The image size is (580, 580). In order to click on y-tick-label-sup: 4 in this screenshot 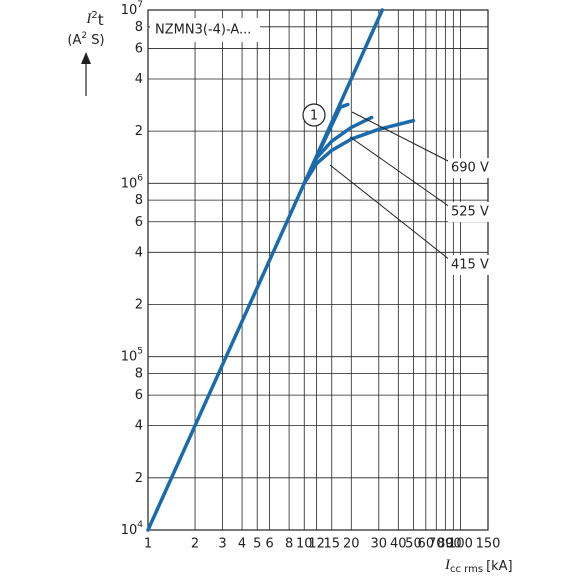, I will do `click(140, 525)`.